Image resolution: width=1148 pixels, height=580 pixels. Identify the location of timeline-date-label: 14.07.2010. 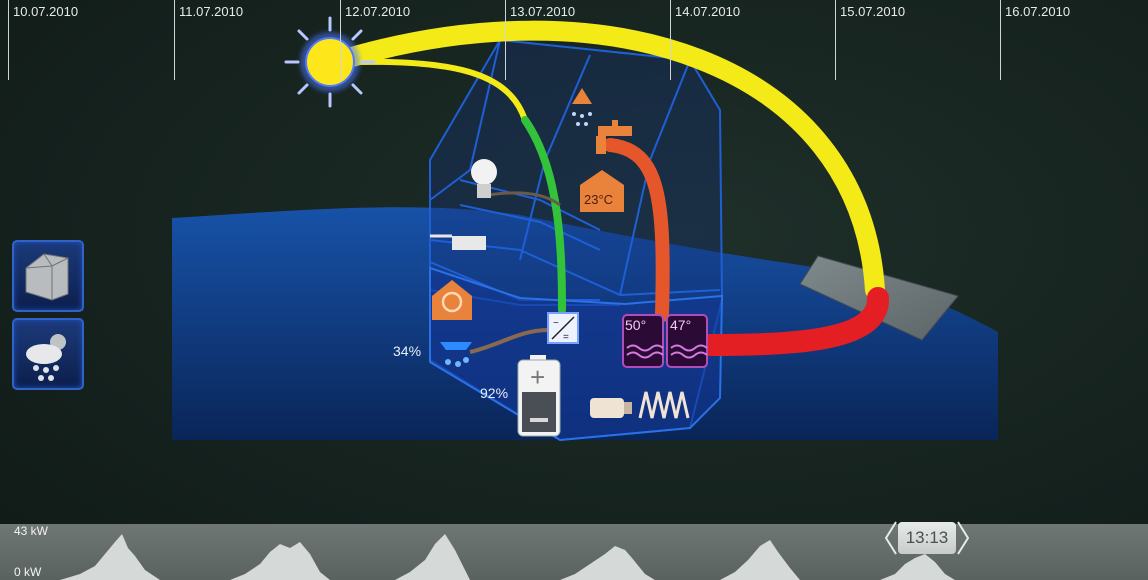
(708, 11).